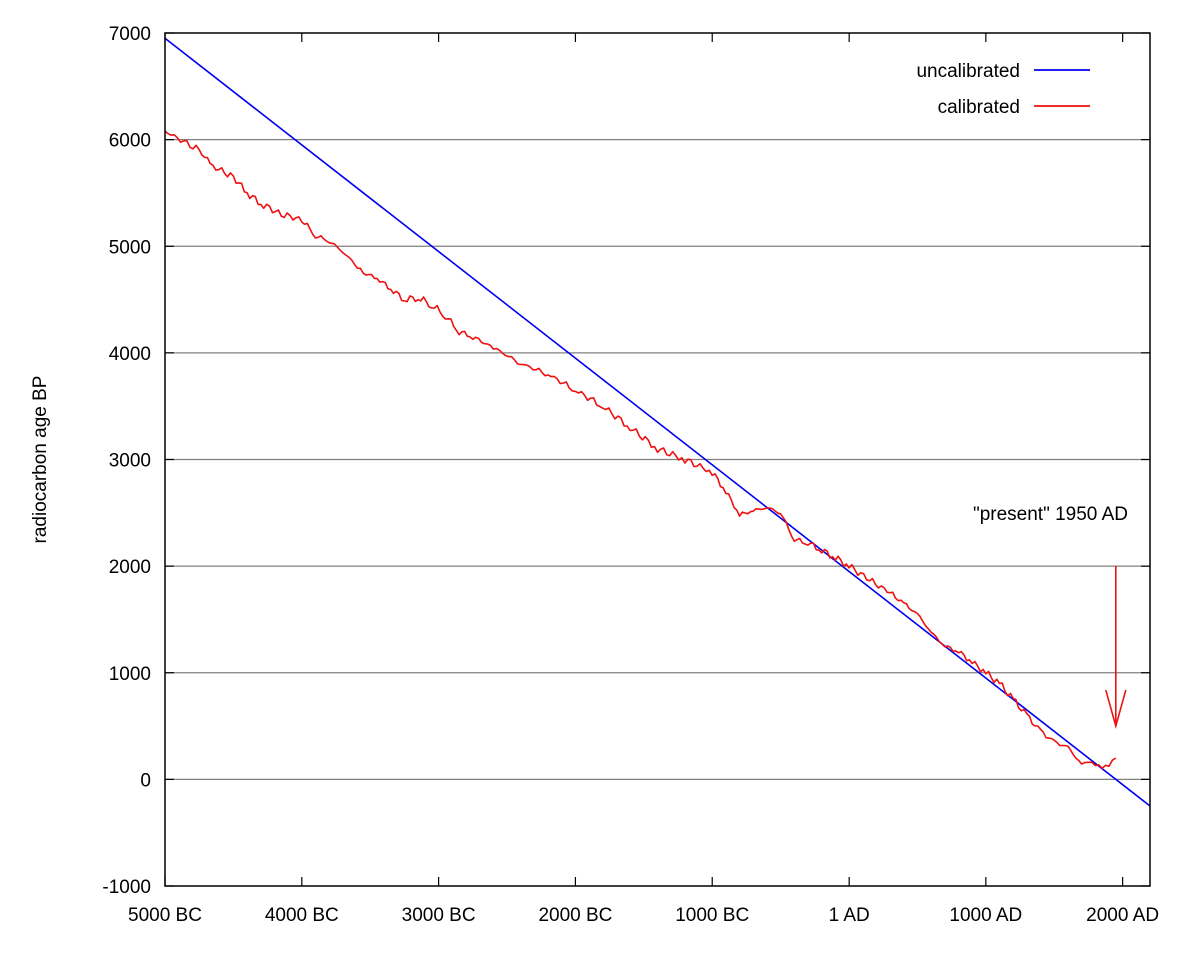 The height and width of the screenshot is (959, 1200). Describe the element at coordinates (575, 915) in the screenshot. I see `x-tick-label: 2000 BC` at that location.